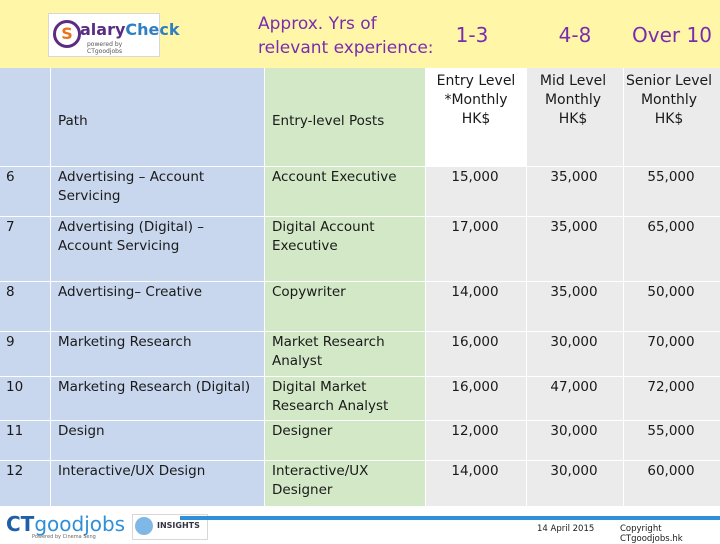  Describe the element at coordinates (178, 525) in the screenshot. I see `insights-wordmark: INSIGHTS` at that location.